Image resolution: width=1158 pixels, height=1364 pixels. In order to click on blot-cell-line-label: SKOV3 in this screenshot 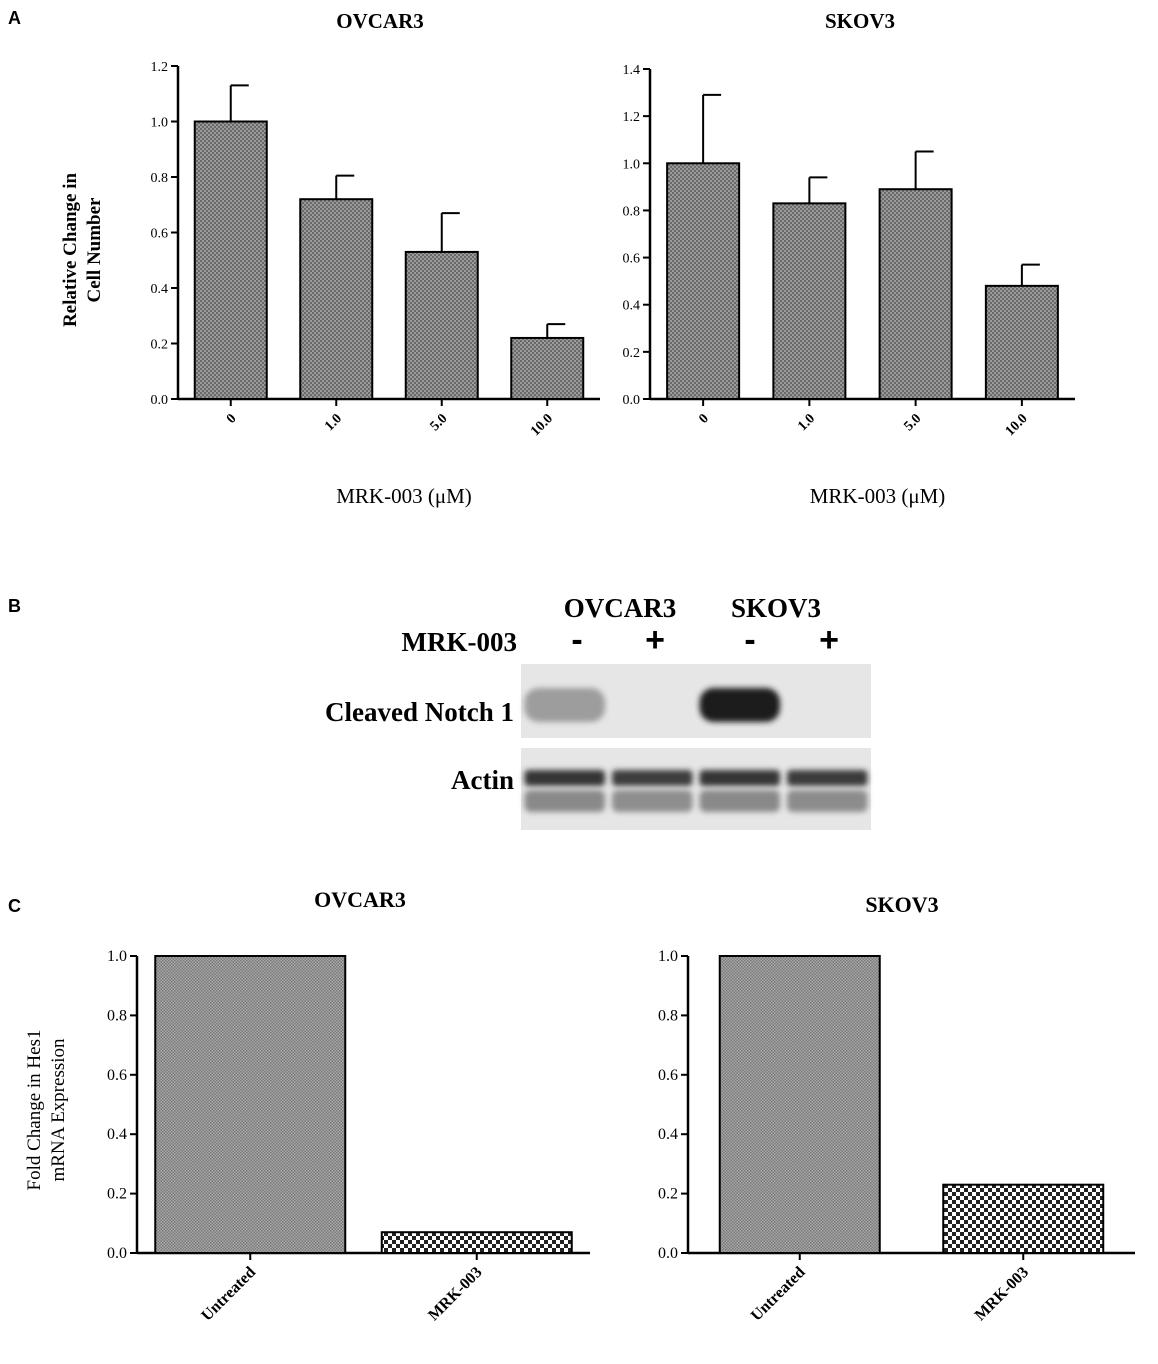, I will do `click(776, 608)`.